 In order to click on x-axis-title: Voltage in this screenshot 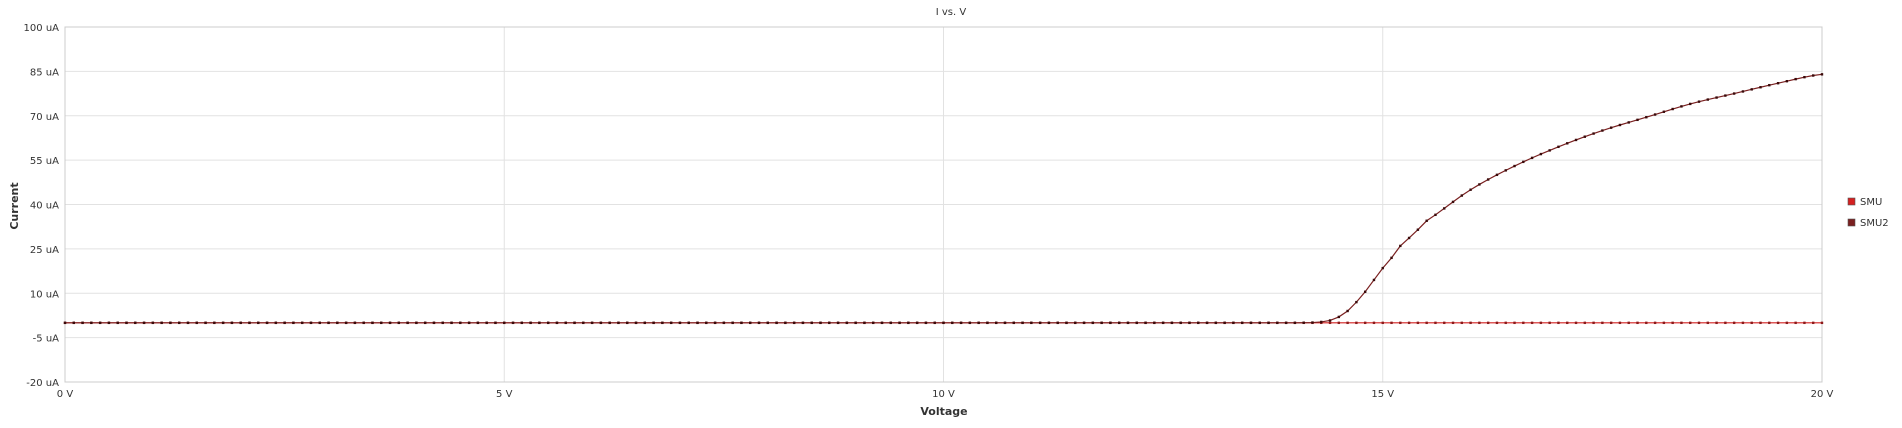, I will do `click(943, 411)`.